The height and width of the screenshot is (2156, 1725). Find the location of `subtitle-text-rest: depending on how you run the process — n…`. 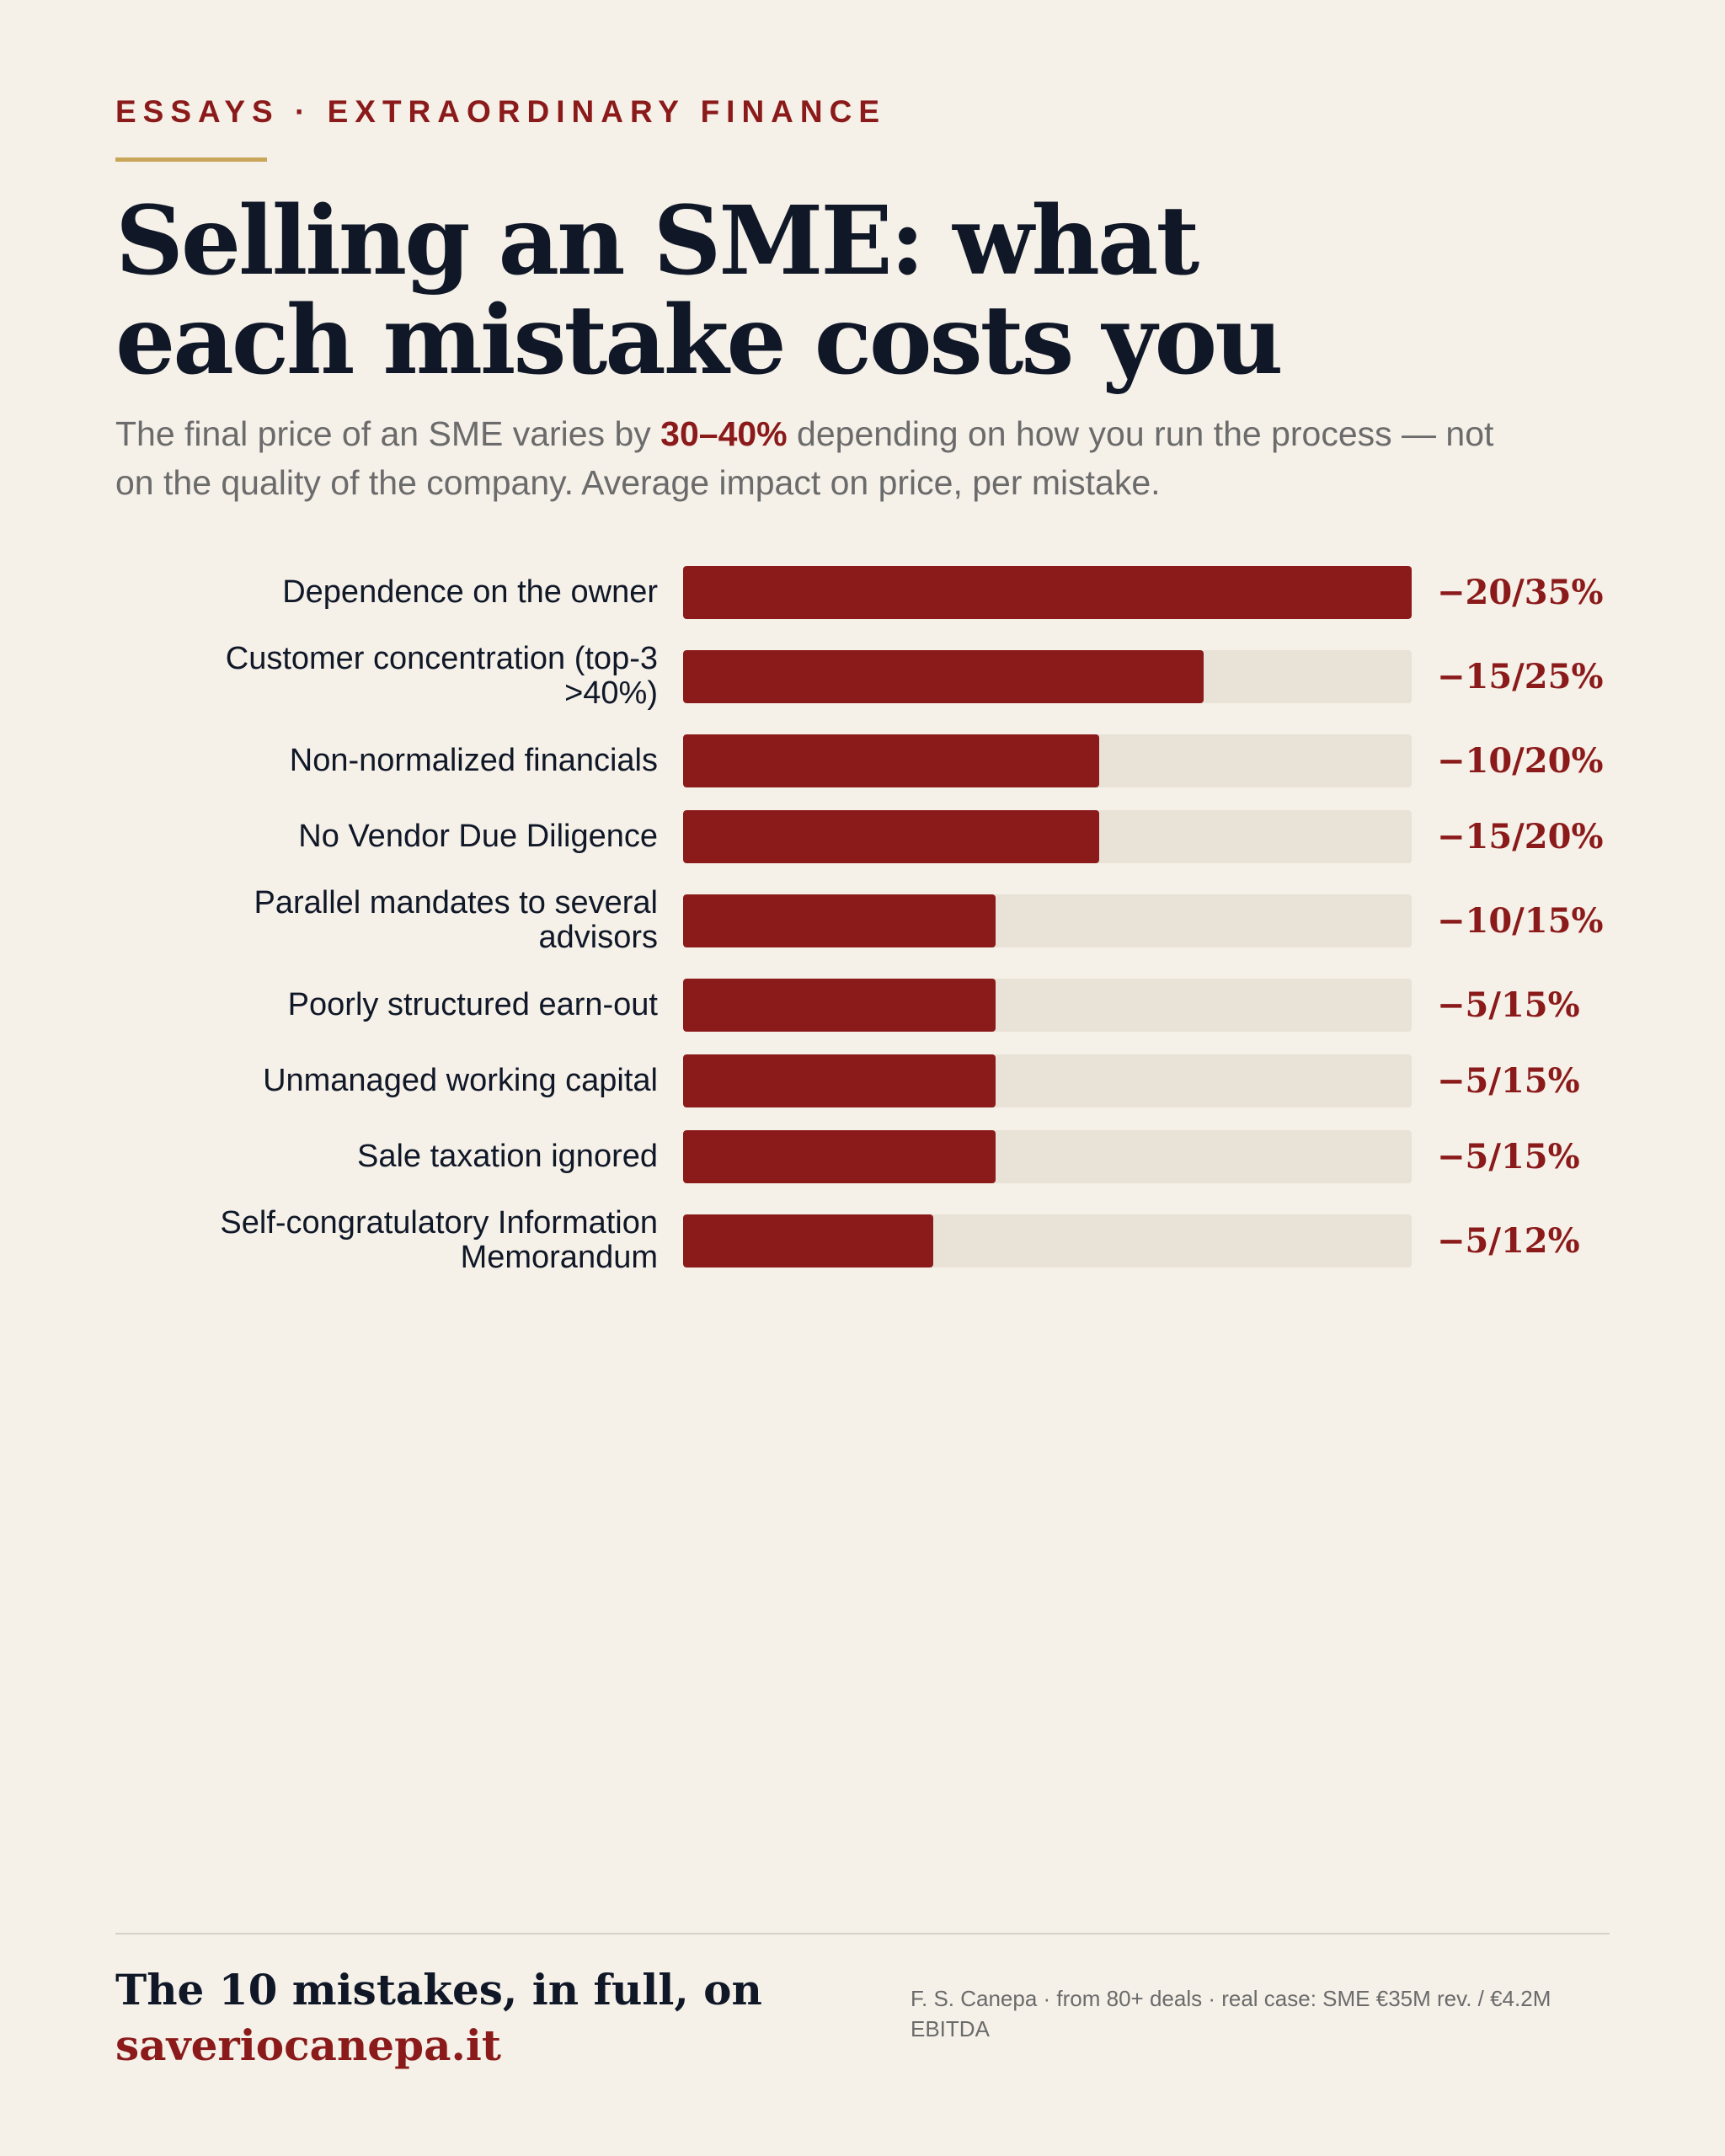

subtitle-text-rest: depending on how you run the process — n… is located at coordinates (804, 458).